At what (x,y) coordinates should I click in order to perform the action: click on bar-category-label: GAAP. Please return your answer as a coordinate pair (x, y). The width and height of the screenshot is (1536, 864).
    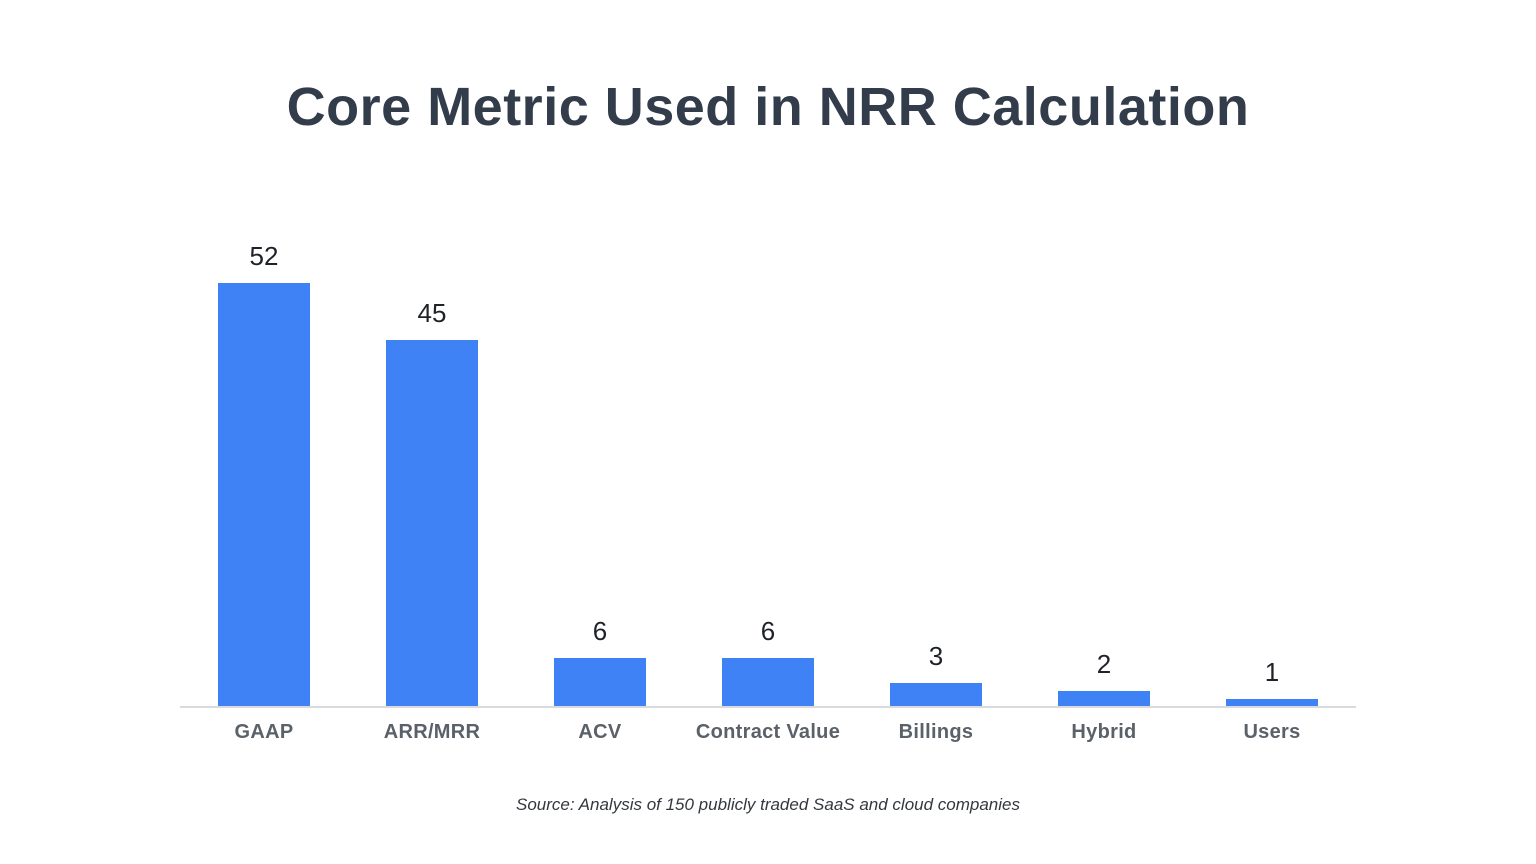
    Looking at the image, I should click on (264, 732).